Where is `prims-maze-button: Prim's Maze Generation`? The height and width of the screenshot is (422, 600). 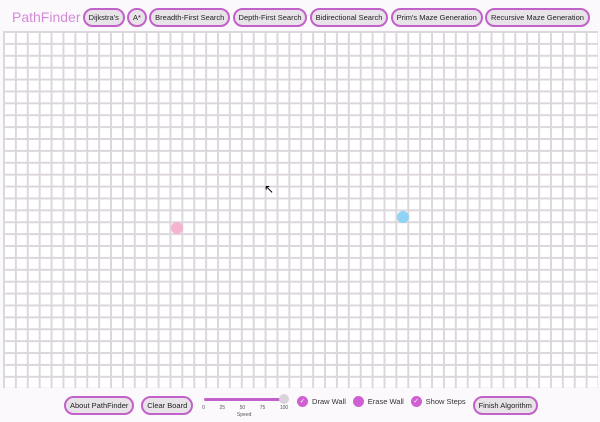 prims-maze-button: Prim's Maze Generation is located at coordinates (436, 17).